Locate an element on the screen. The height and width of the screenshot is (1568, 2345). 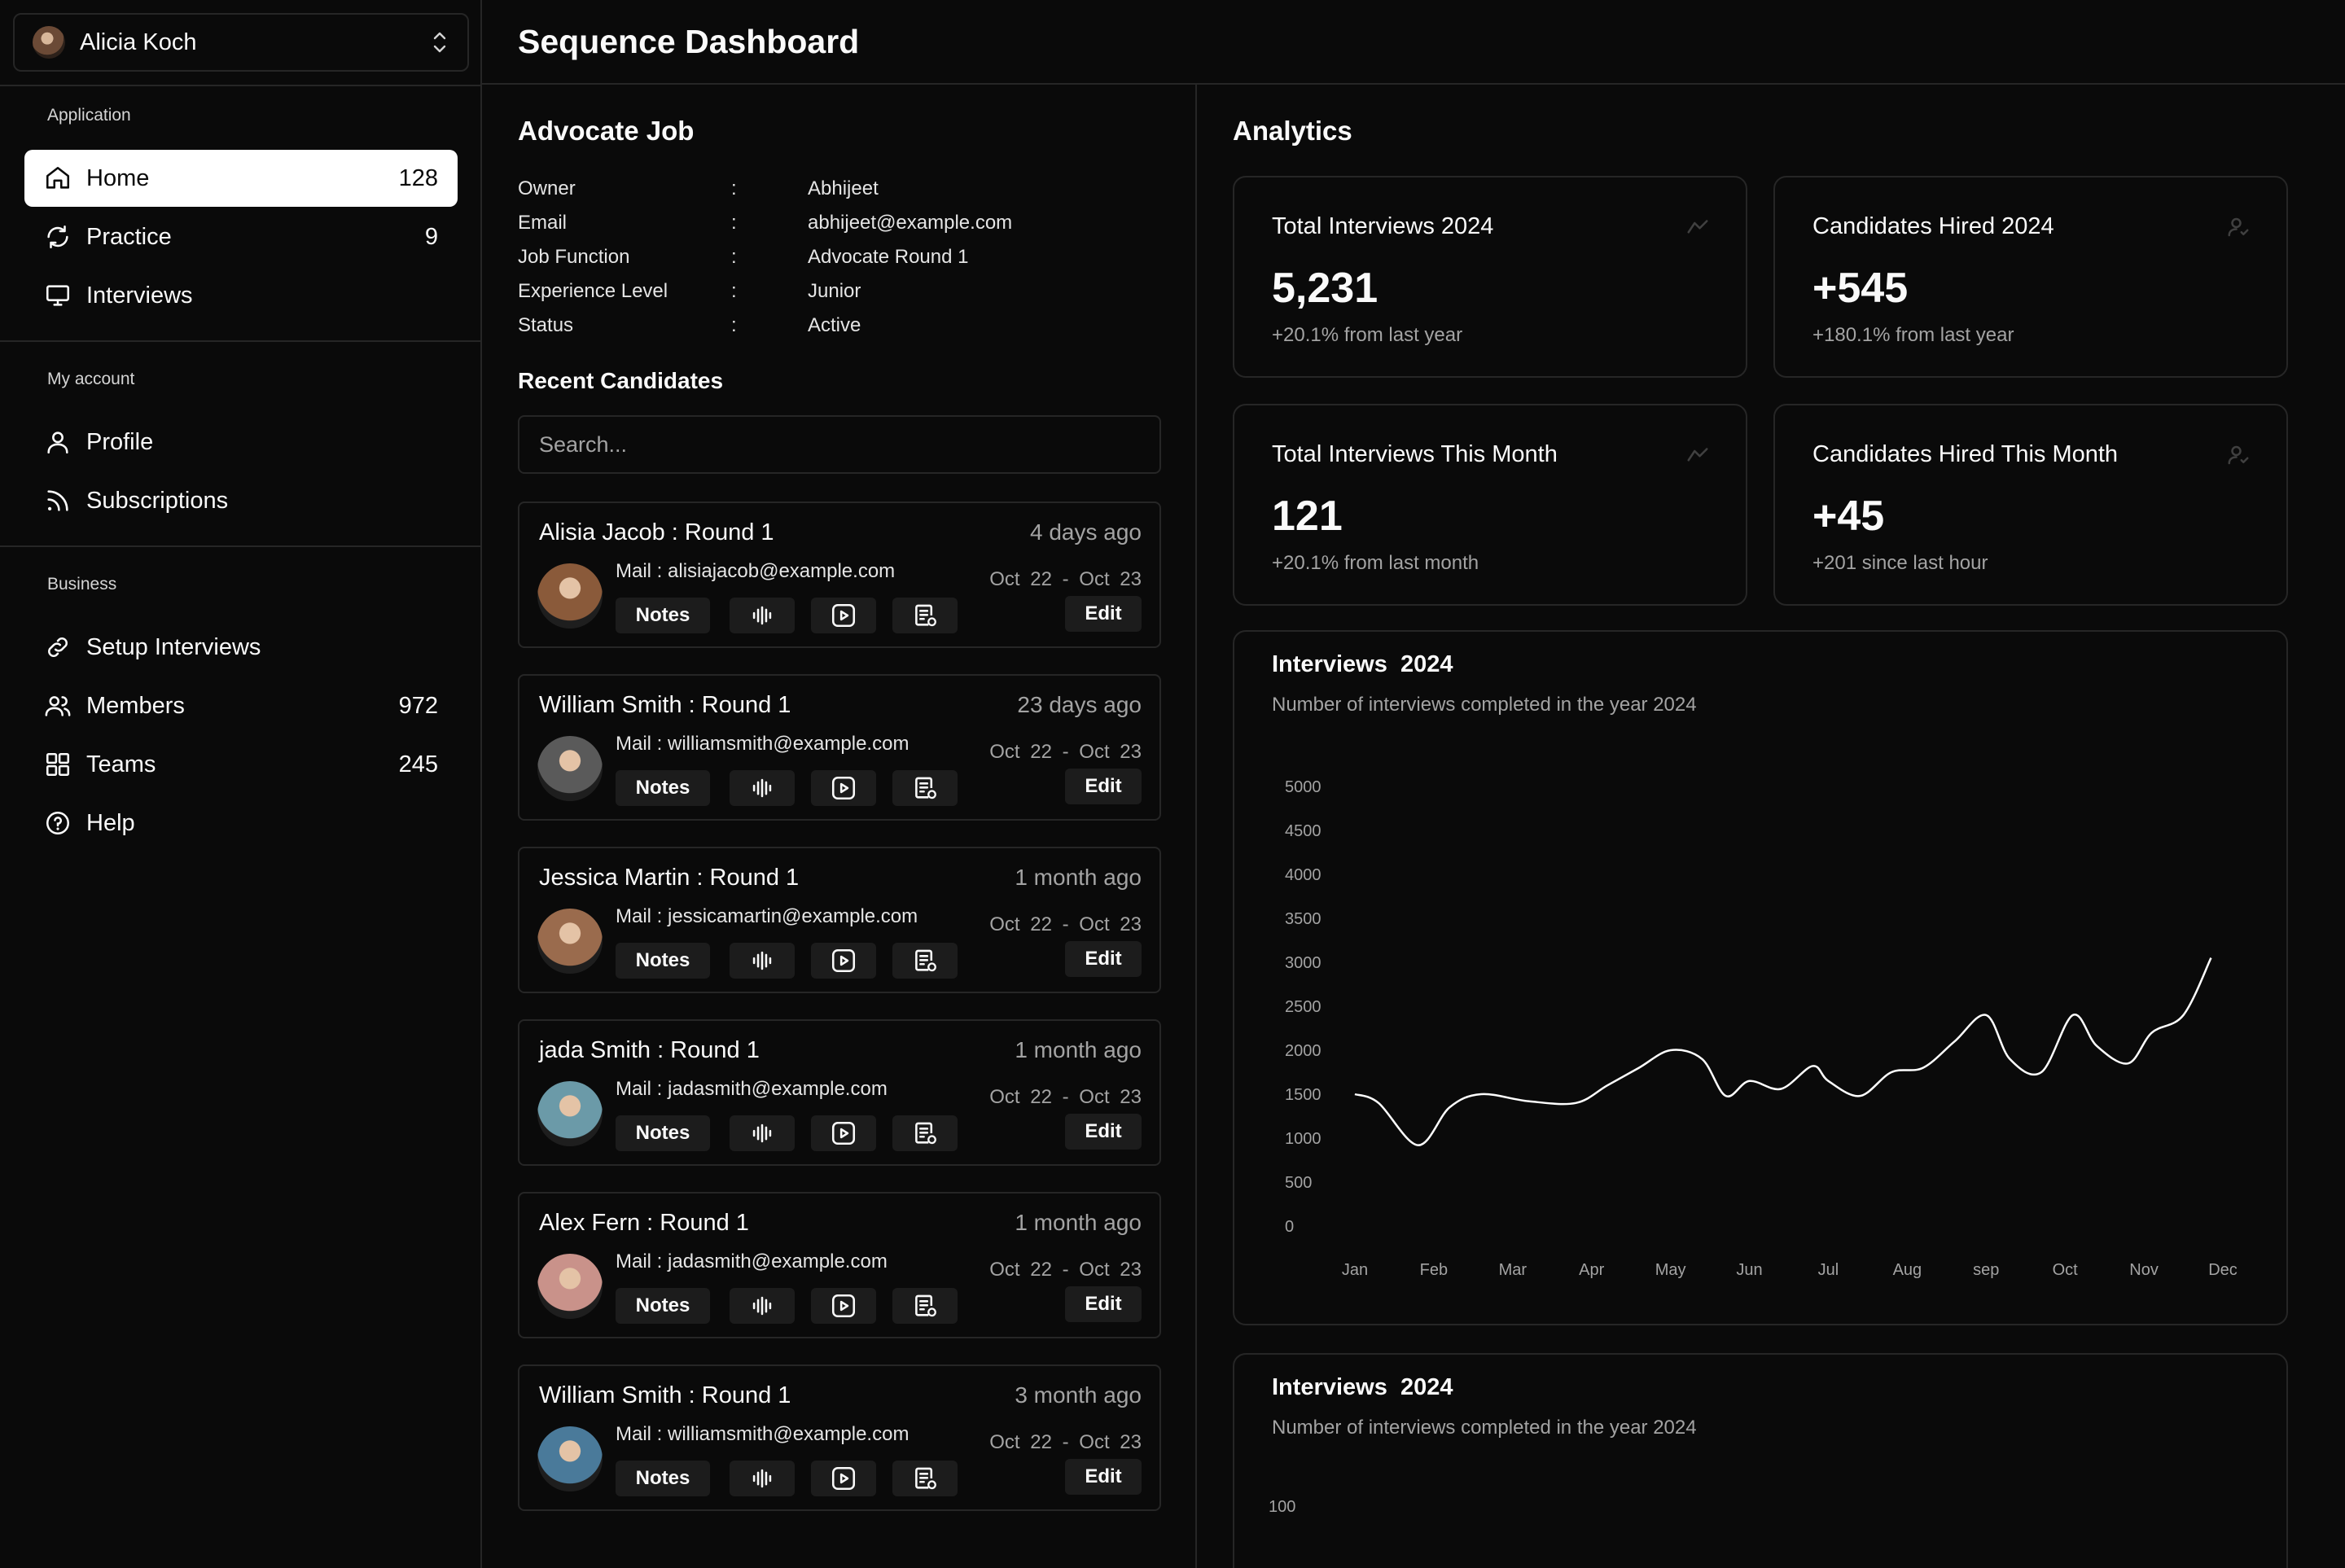
x-tick-label: Oct is located at coordinates (2066, 1270).